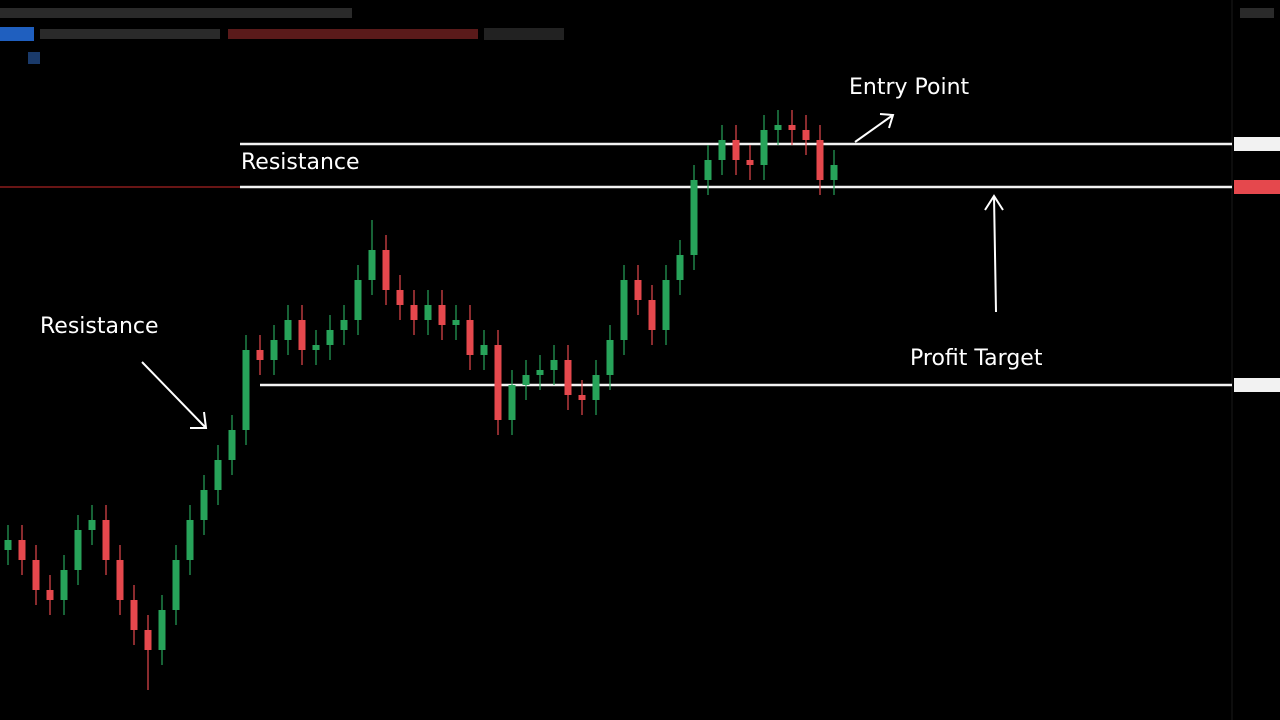  What do you see at coordinates (976, 358) in the screenshot?
I see `annotation: Profit Target` at bounding box center [976, 358].